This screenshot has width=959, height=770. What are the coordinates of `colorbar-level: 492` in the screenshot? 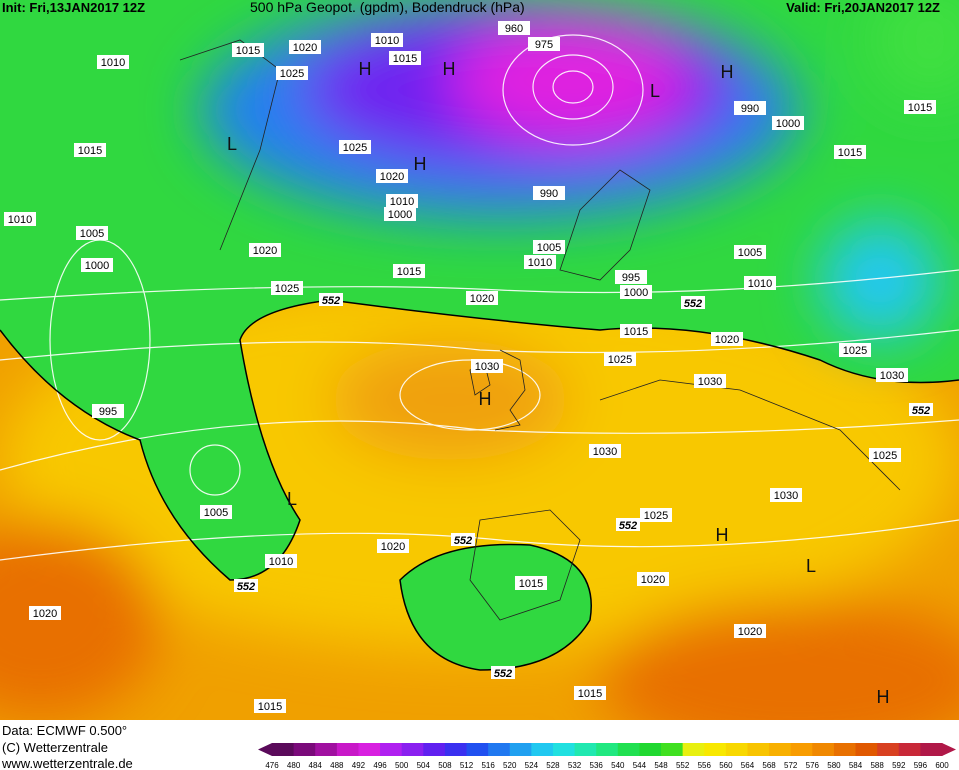 It's located at (359, 765).